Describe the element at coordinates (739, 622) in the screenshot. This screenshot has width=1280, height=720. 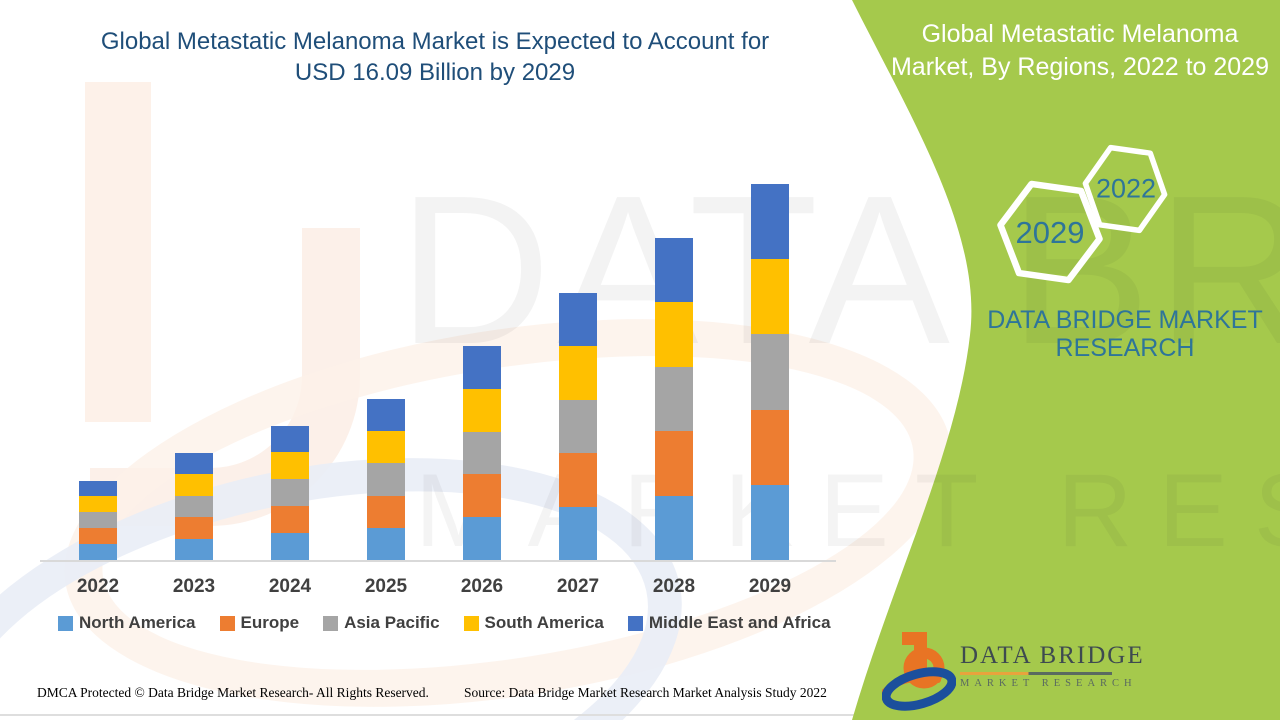
I see `legend-label: Middle East and Africa` at that location.